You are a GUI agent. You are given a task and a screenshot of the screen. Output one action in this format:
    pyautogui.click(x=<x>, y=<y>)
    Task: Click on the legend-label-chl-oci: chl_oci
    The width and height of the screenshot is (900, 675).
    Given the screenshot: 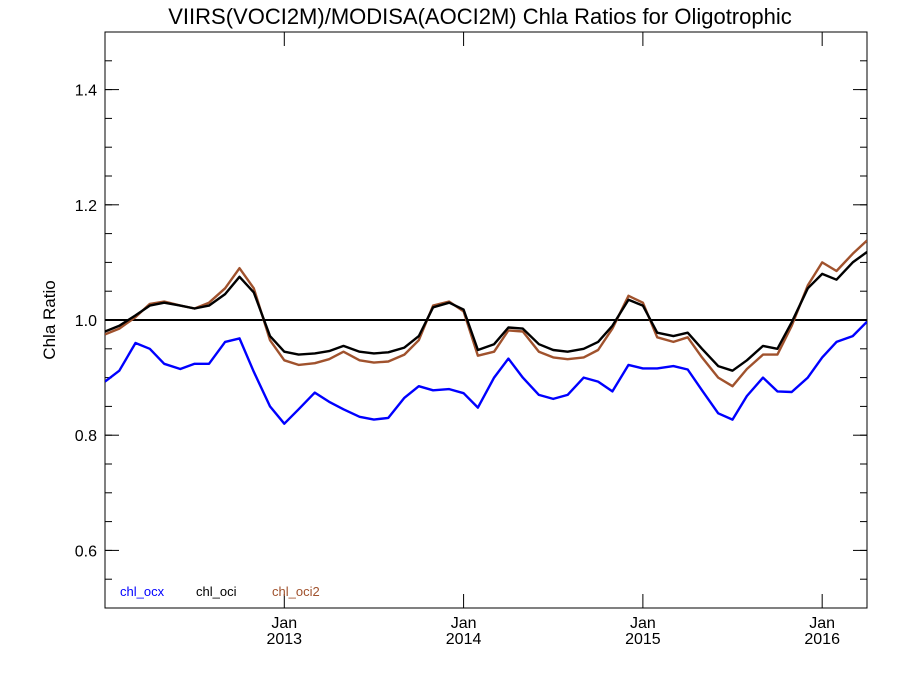 What is the action you would take?
    pyautogui.click(x=216, y=591)
    